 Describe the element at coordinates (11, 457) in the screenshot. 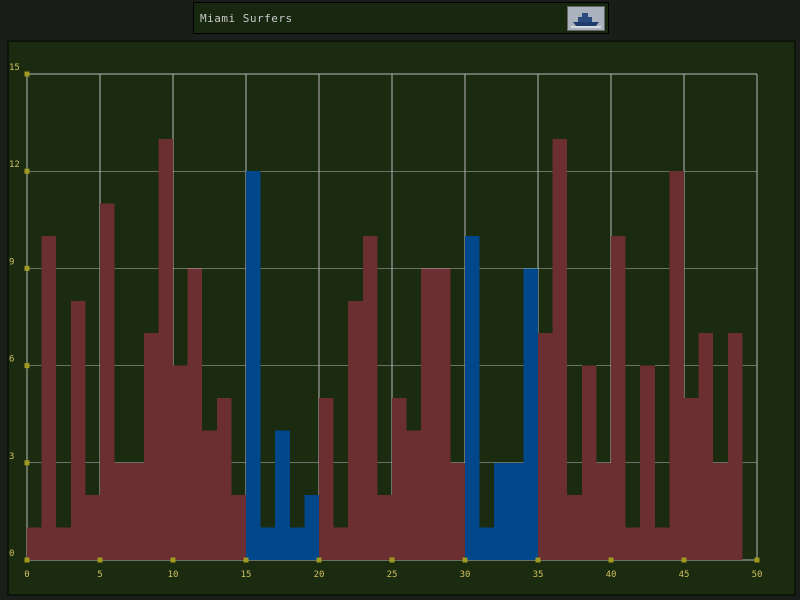

I see `y-tick-label: 3` at that location.